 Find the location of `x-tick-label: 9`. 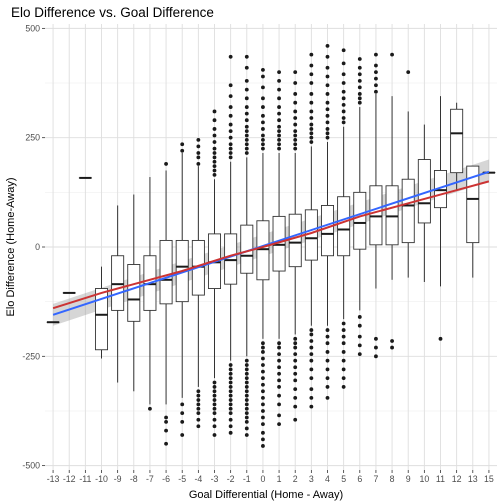

x-tick-label: 9 is located at coordinates (408, 479).